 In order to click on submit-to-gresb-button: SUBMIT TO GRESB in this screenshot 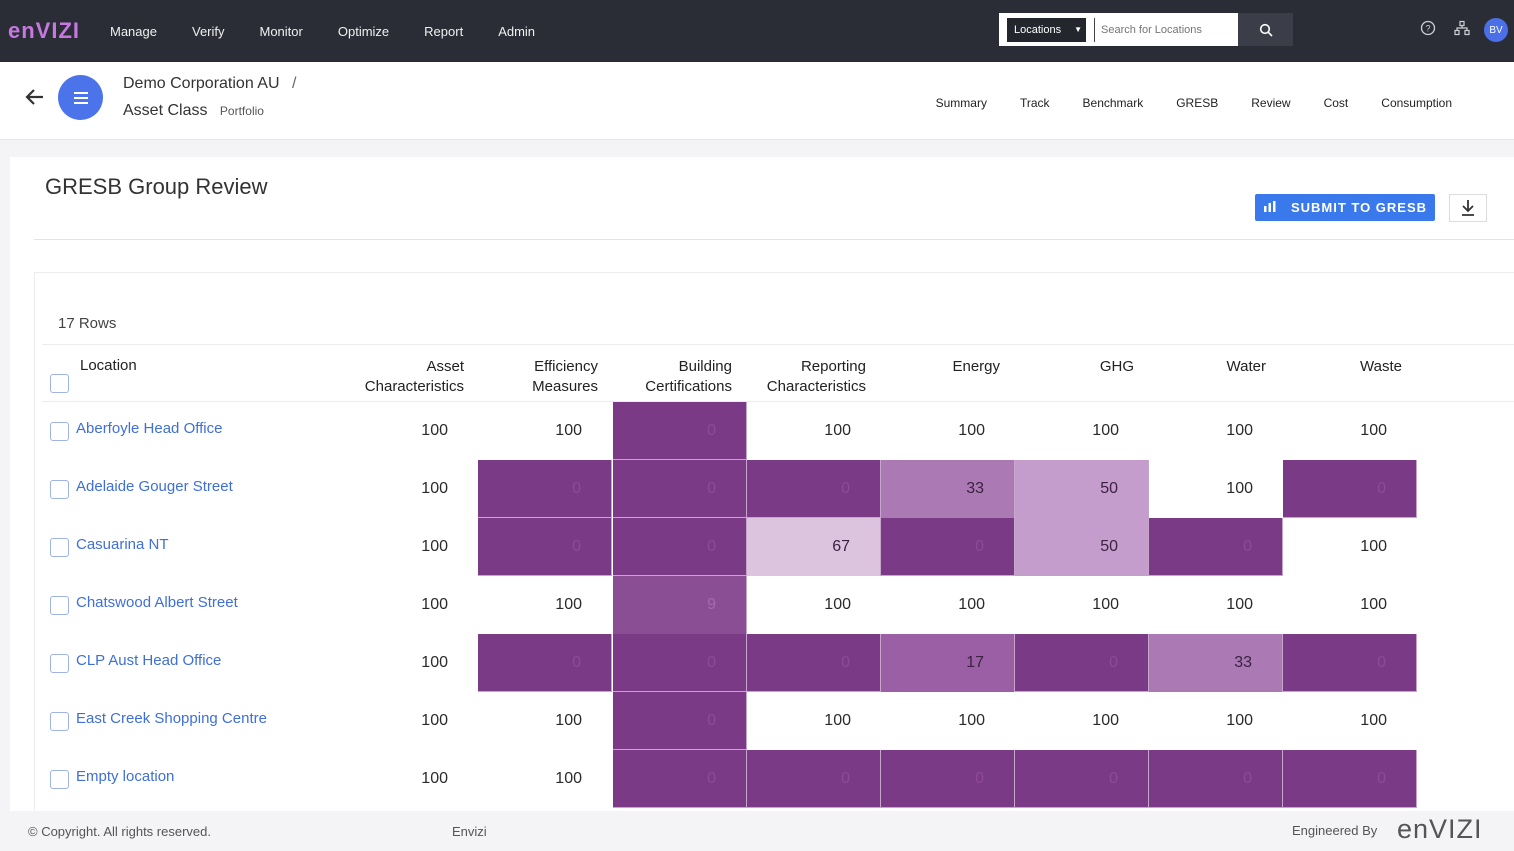, I will do `click(1345, 207)`.